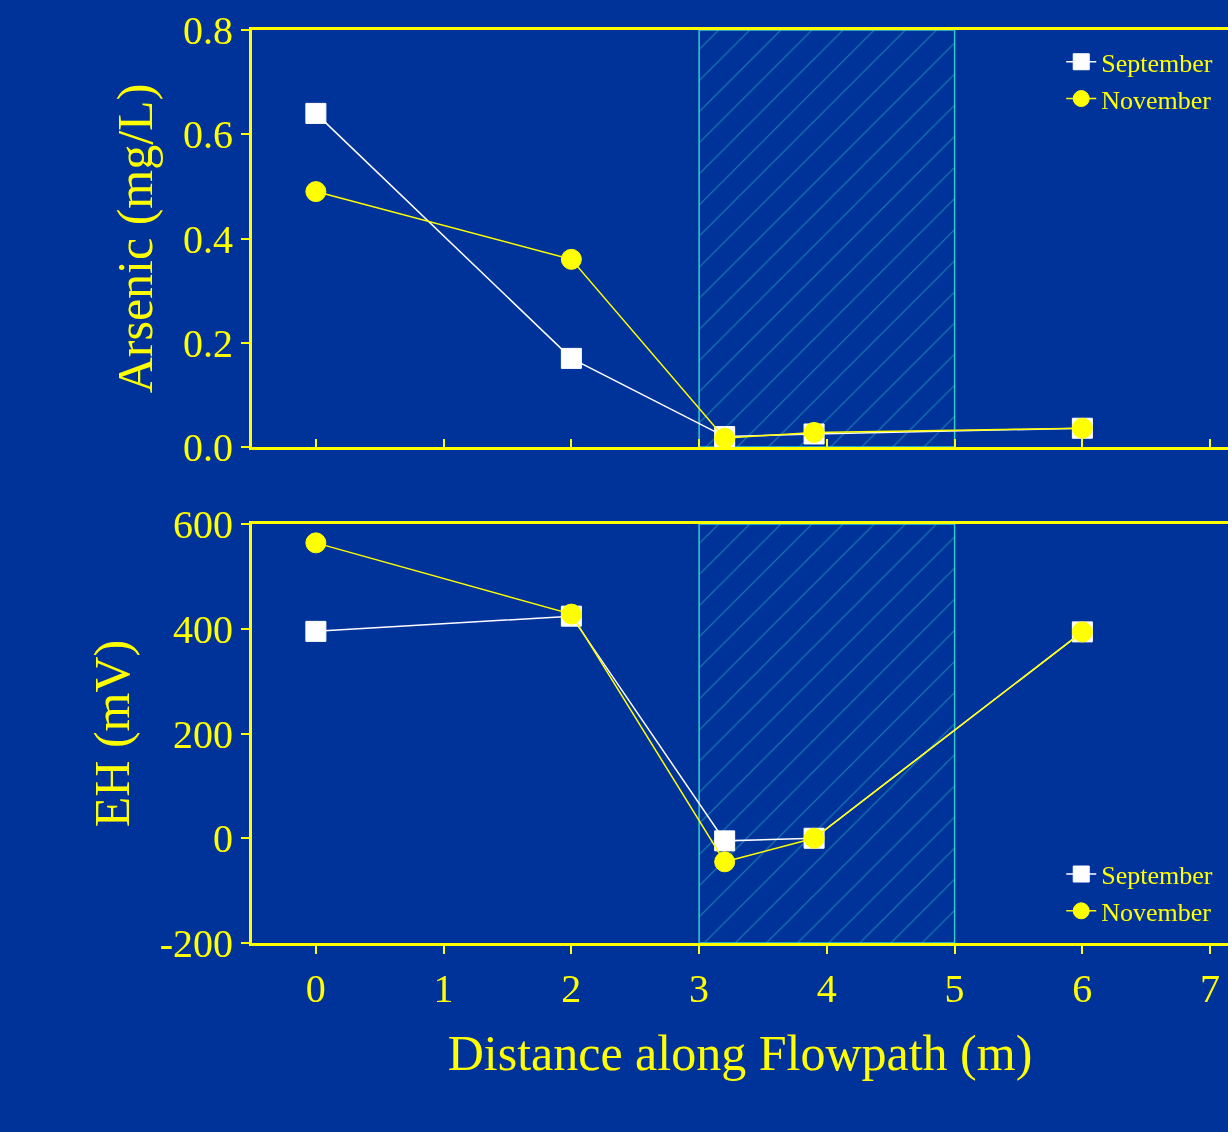 Image resolution: width=1228 pixels, height=1132 pixels. Describe the element at coordinates (826, 988) in the screenshot. I see `x-tick-label: 4` at that location.